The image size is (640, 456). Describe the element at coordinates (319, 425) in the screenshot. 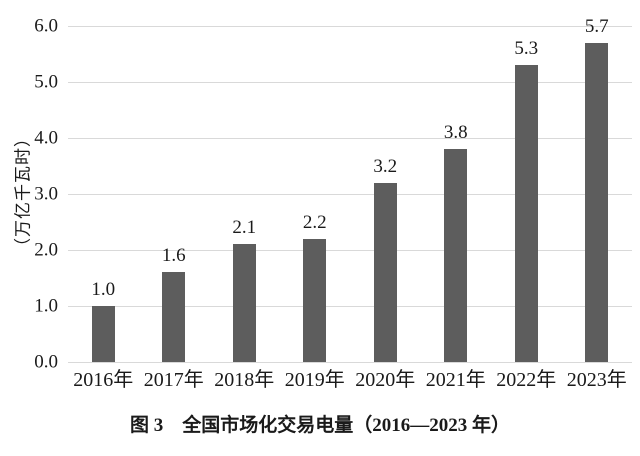

I see `figure-caption: 图 3 全国市场化交易电量（2016—2023 年）` at that location.